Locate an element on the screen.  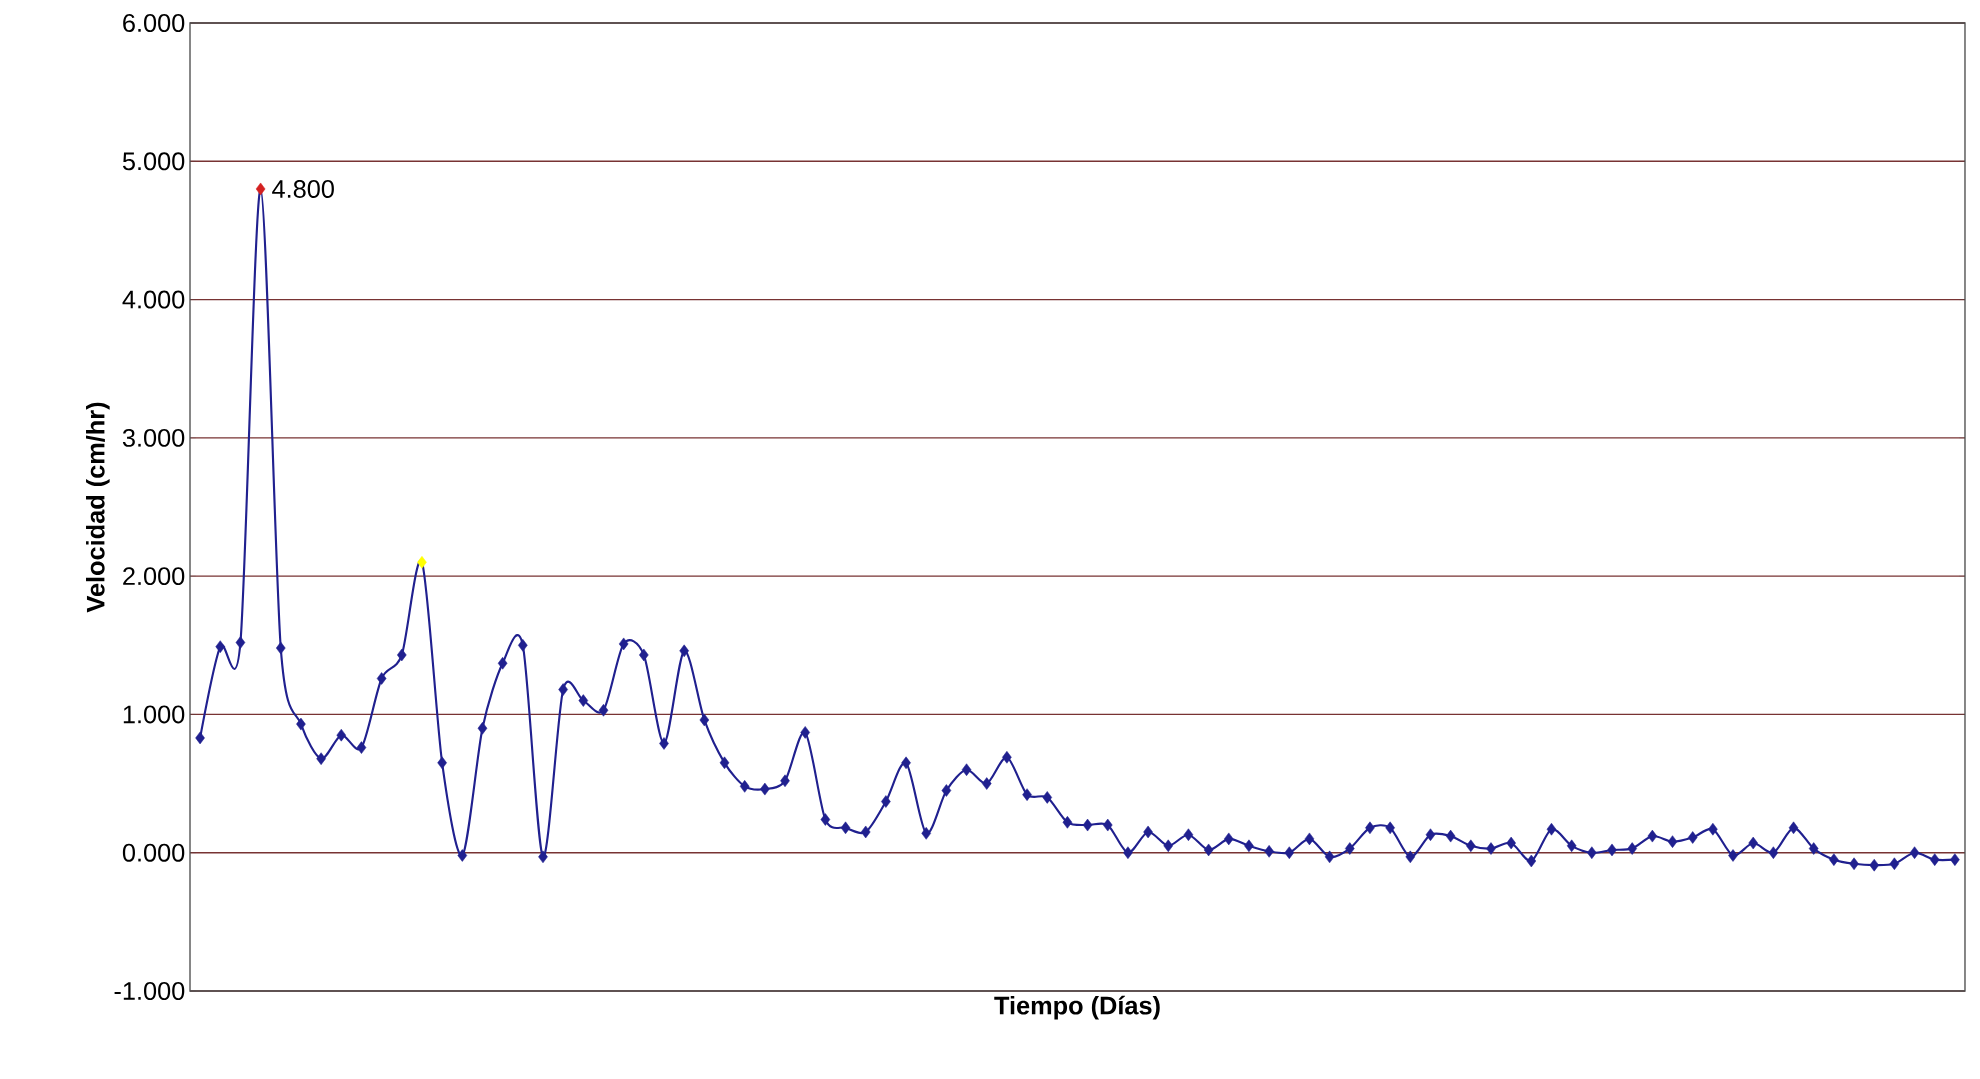
y-tick-label: -1.000 is located at coordinates (149, 991).